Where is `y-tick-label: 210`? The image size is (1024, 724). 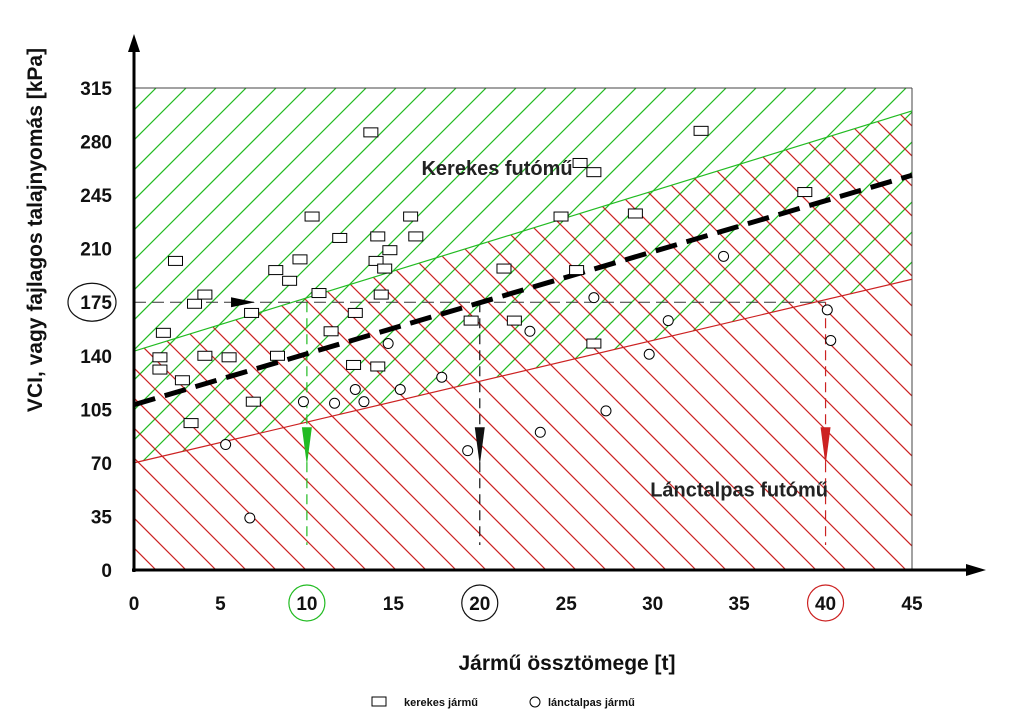
y-tick-label: 210 is located at coordinates (96, 250).